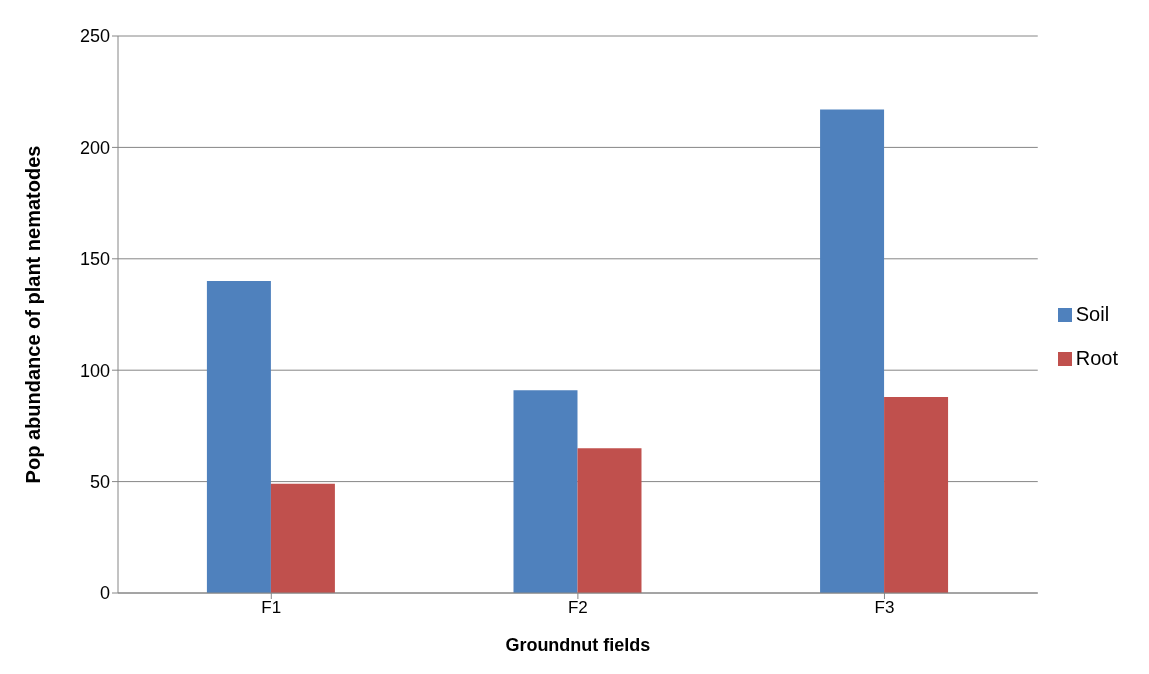 The width and height of the screenshot is (1149, 674). Describe the element at coordinates (99, 481) in the screenshot. I see `y-tick-label: 50` at that location.